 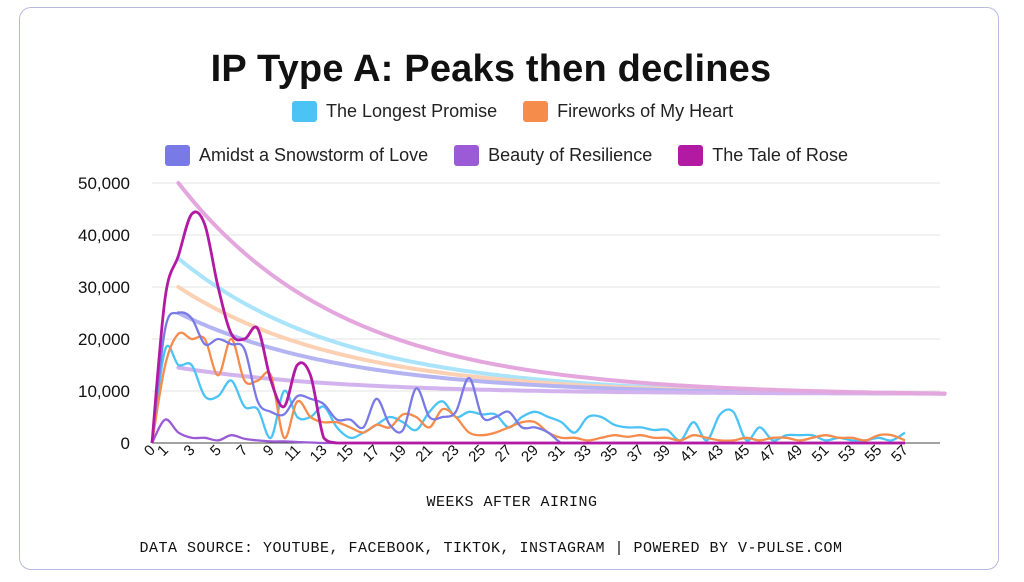 What do you see at coordinates (780, 155) in the screenshot?
I see `legend-label-tale-of-rose: The Tale of Rose` at bounding box center [780, 155].